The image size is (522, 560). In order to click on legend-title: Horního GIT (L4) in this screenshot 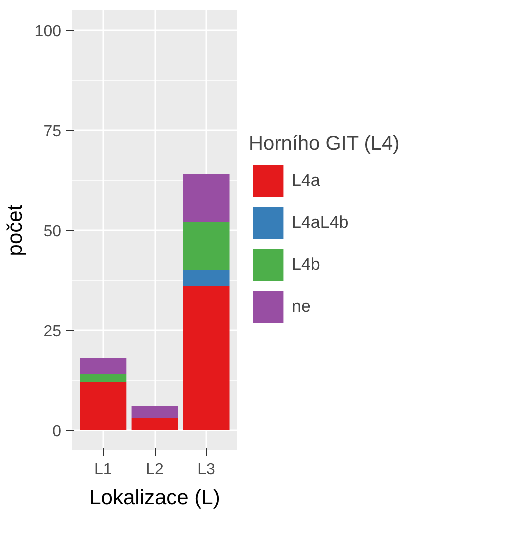, I will do `click(324, 144)`.